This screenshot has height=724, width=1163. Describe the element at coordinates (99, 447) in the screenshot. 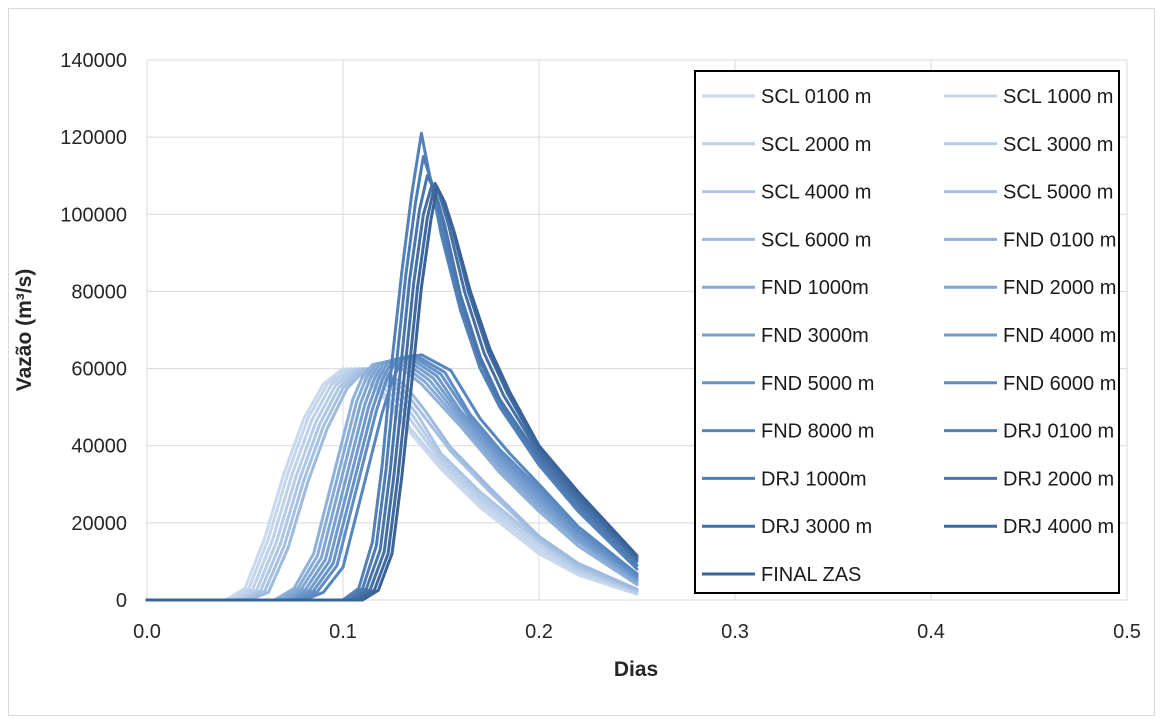

I see `y-tick-label: 40000` at that location.